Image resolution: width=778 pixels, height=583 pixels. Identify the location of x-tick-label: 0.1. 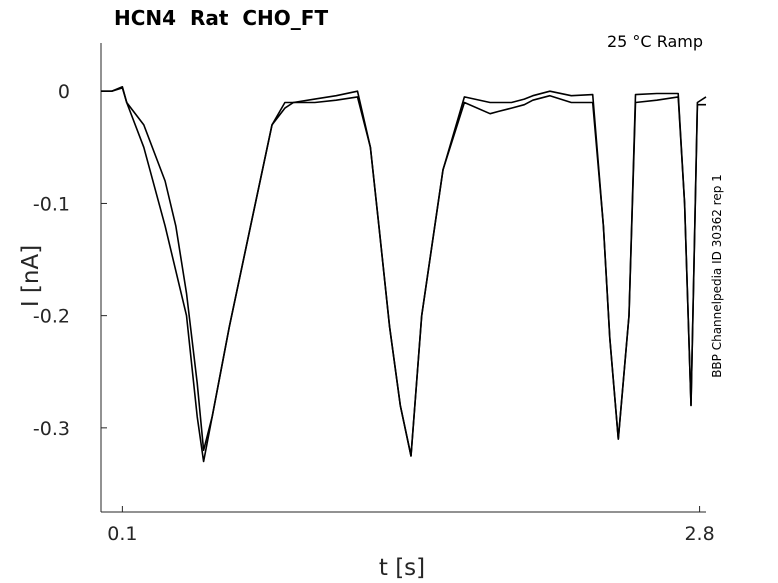
(122, 534).